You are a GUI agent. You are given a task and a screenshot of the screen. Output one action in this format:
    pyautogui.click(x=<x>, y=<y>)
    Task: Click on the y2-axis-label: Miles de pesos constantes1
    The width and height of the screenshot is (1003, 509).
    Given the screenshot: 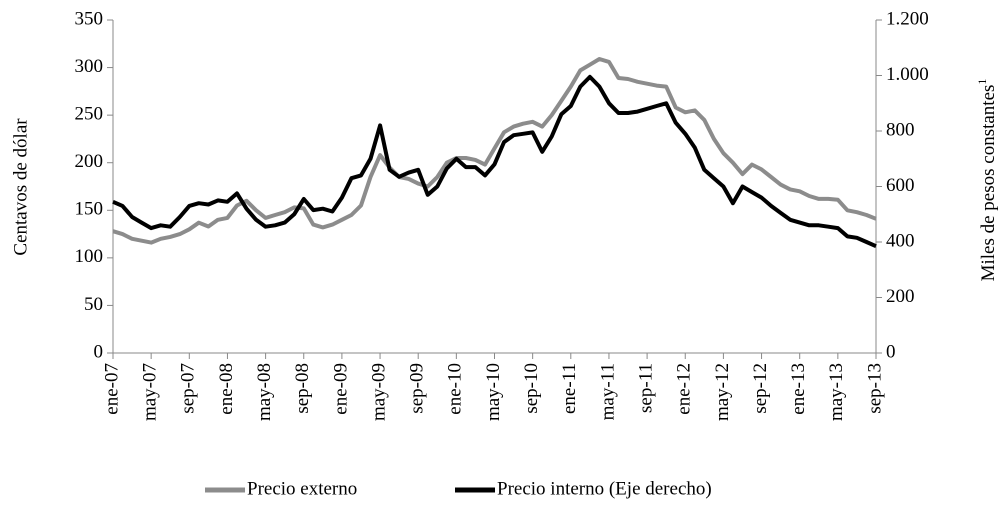 What is the action you would take?
    pyautogui.click(x=987, y=180)
    